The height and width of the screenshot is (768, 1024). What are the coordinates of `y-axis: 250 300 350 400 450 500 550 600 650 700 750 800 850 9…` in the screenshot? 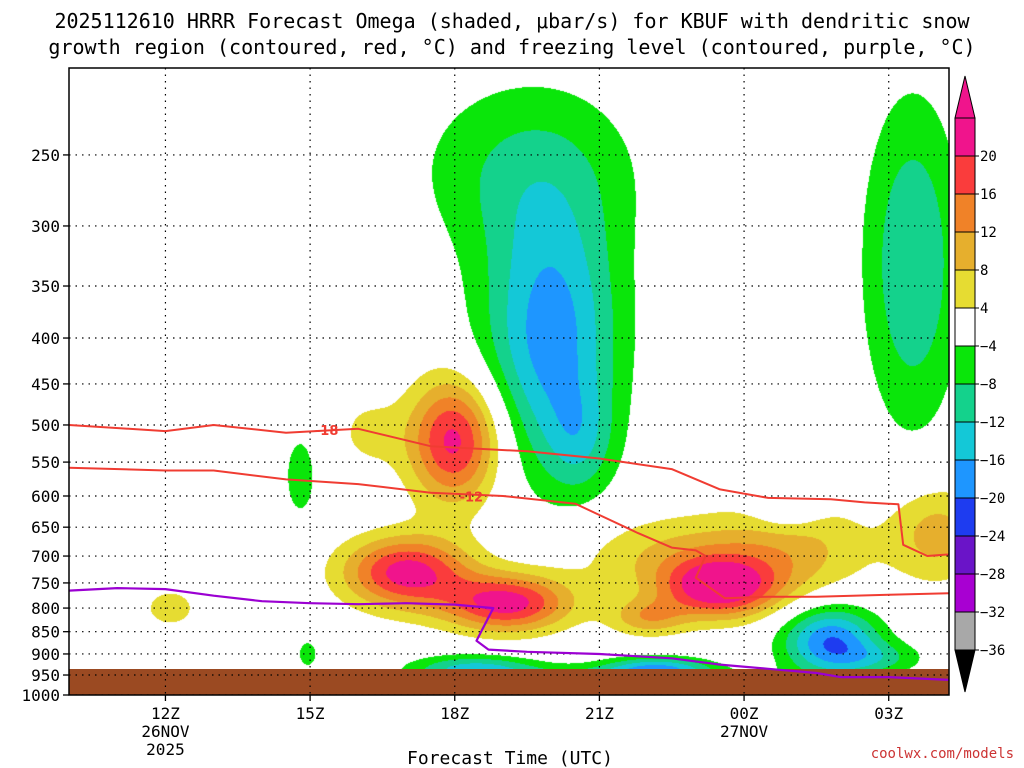 It's located at (45, 425).